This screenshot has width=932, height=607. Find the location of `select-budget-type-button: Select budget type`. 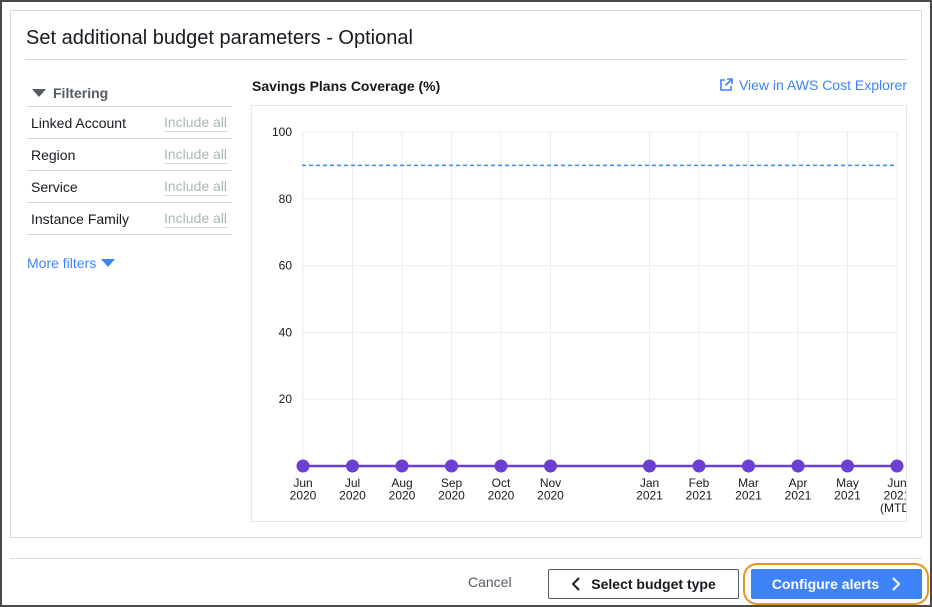

select-budget-type-button: Select budget type is located at coordinates (643, 584).